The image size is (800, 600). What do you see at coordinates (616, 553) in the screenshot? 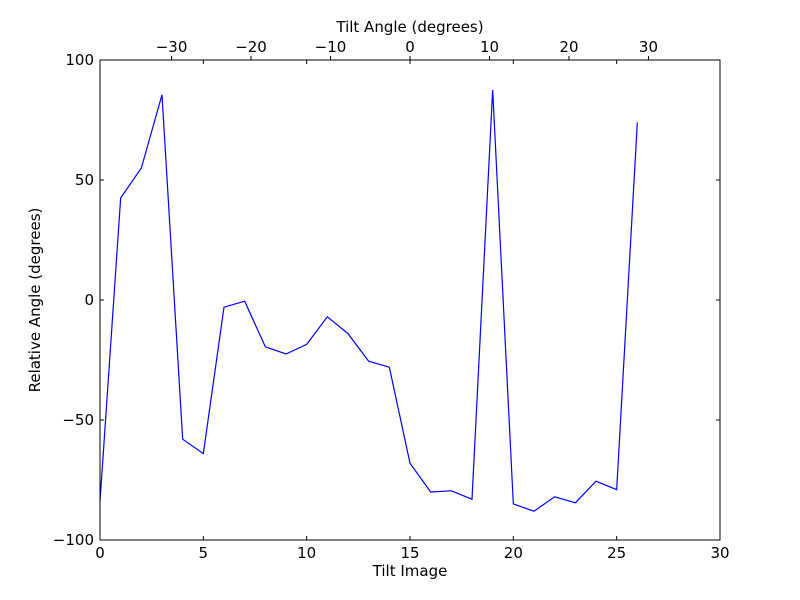
I see `x-tick-label: 25` at bounding box center [616, 553].